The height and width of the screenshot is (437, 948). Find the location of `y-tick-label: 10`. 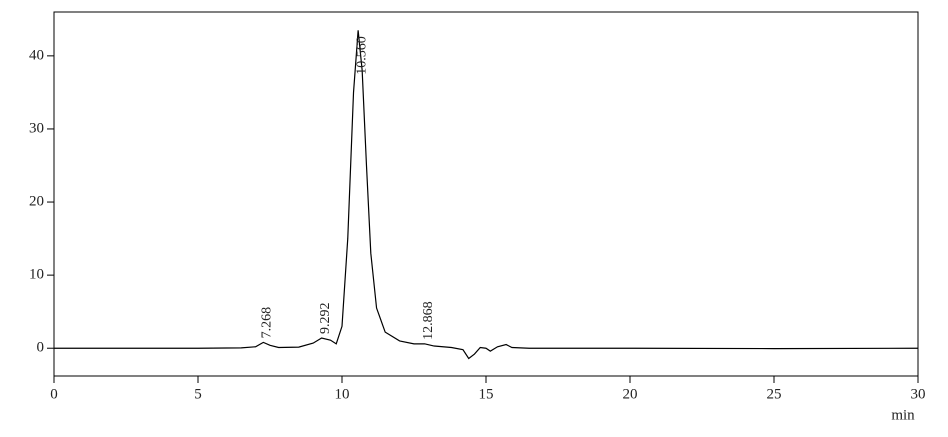

y-tick-label: 10 is located at coordinates (36, 275).